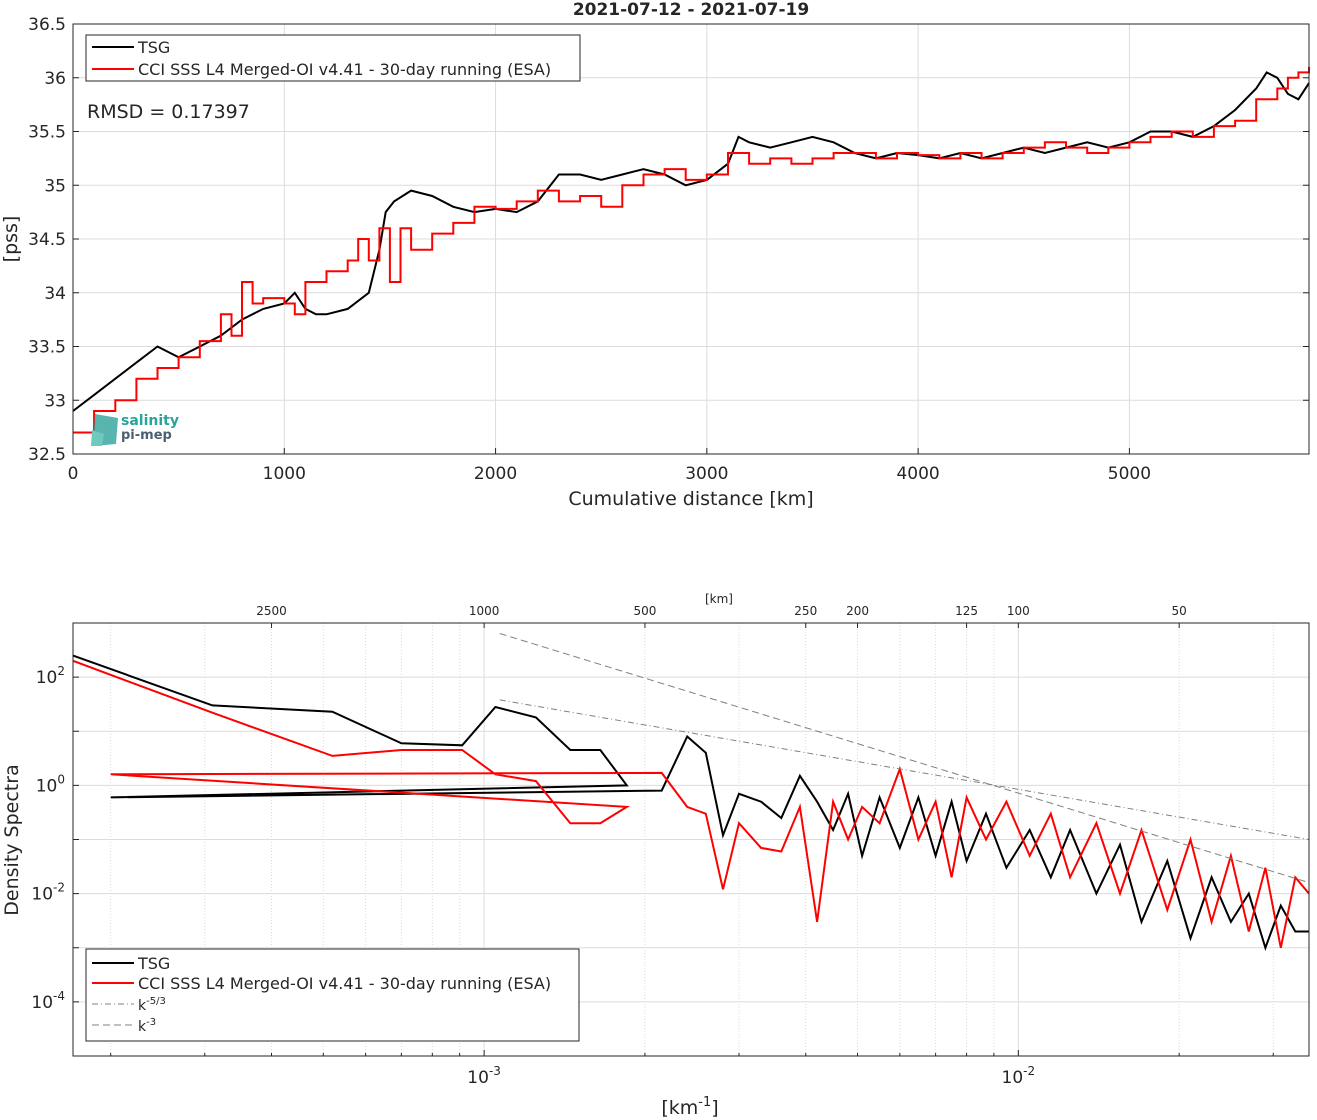 This screenshot has height=1120, width=1317. I want to click on chart-title: 2021-07-12 - 2021-07-19, so click(691, 10).